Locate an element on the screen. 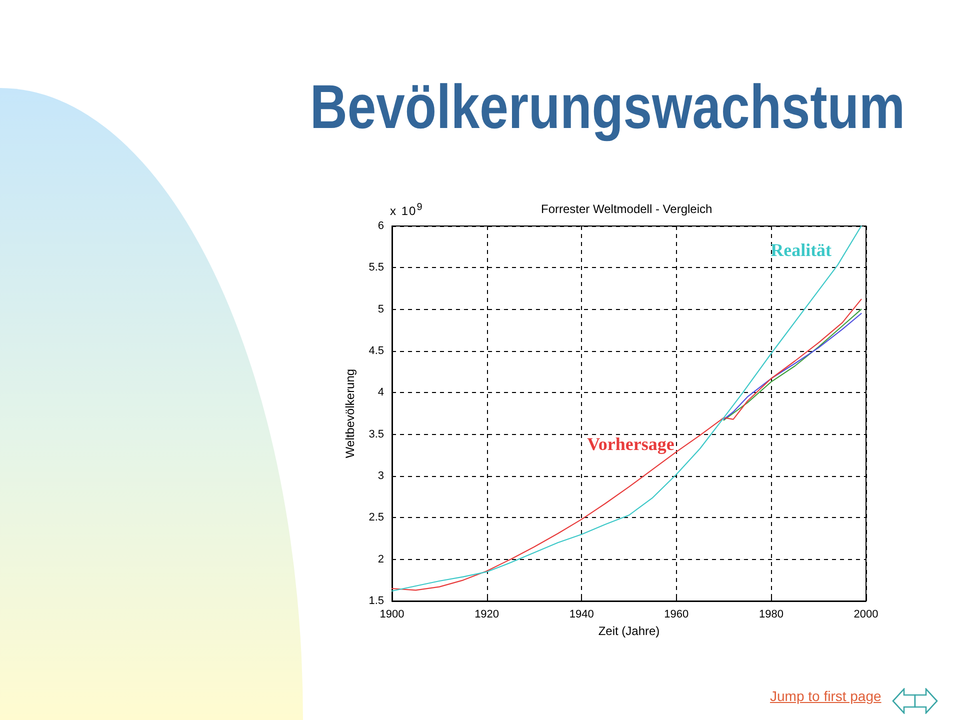 This screenshot has height=720, width=960. x-tick-label: 1900 is located at coordinates (392, 614).